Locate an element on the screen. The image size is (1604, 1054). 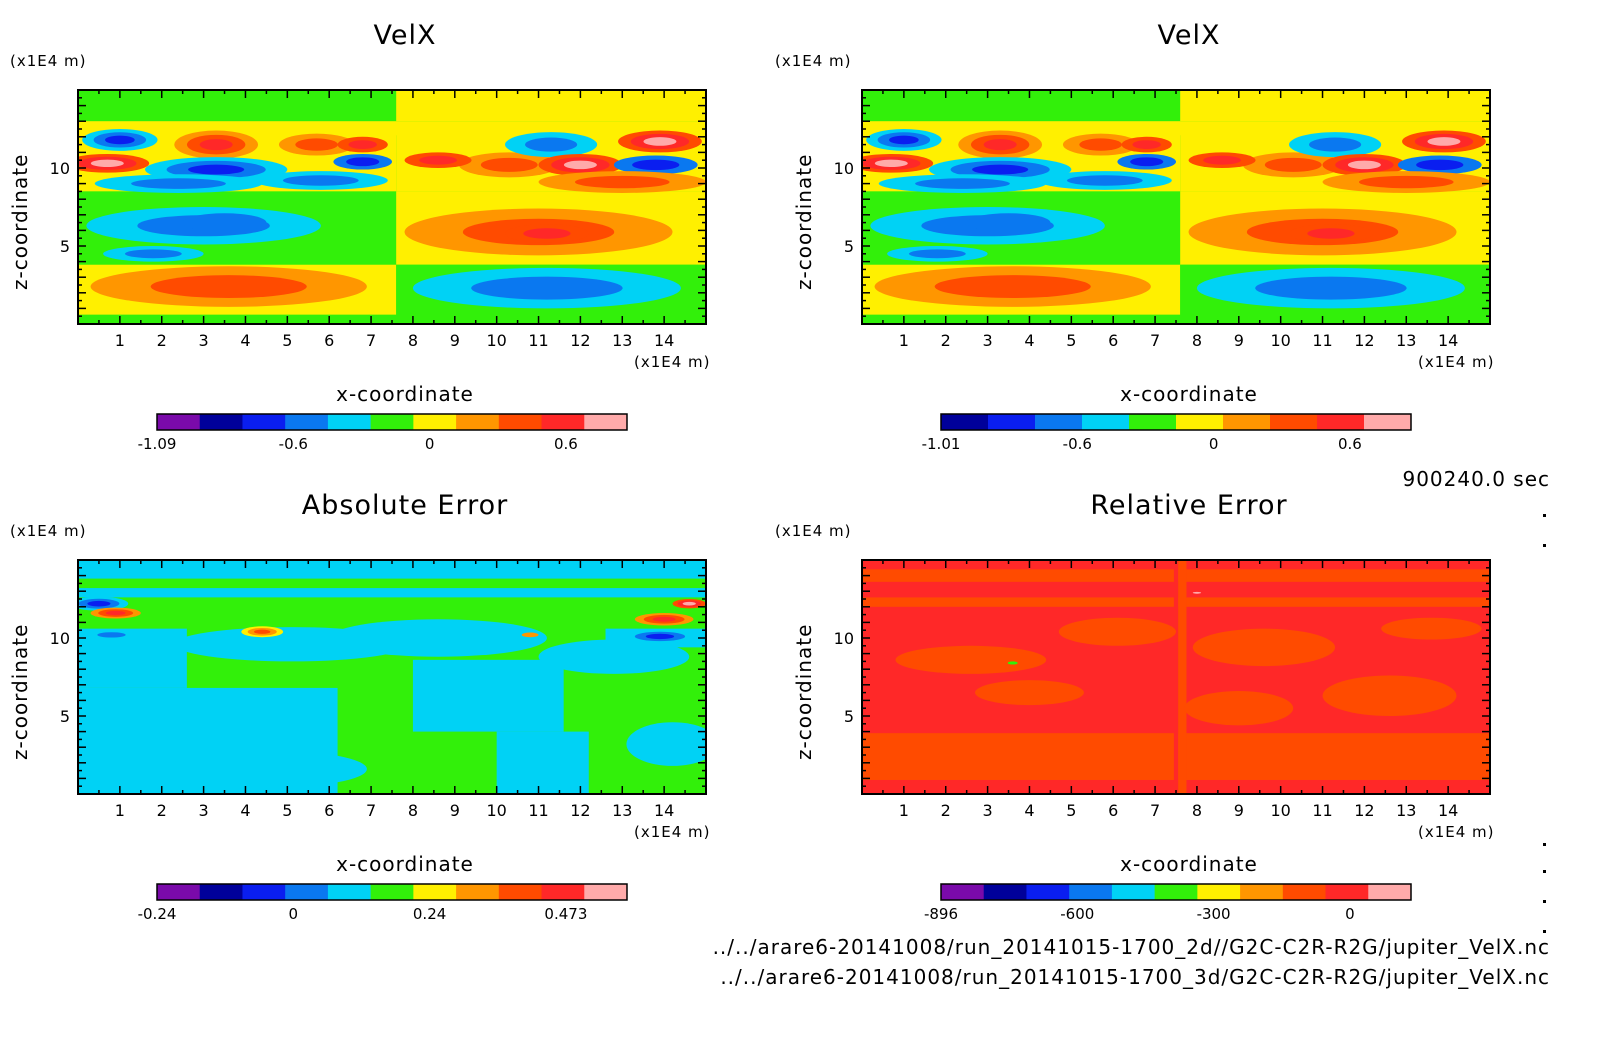
separator-dot is located at coordinates (1544, 515).